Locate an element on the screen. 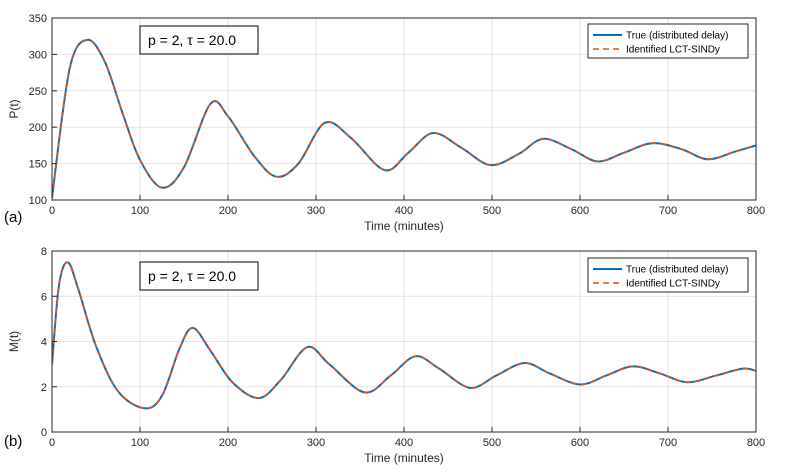 The image size is (793, 476). y-tick-label: 300 is located at coordinates (38, 55).